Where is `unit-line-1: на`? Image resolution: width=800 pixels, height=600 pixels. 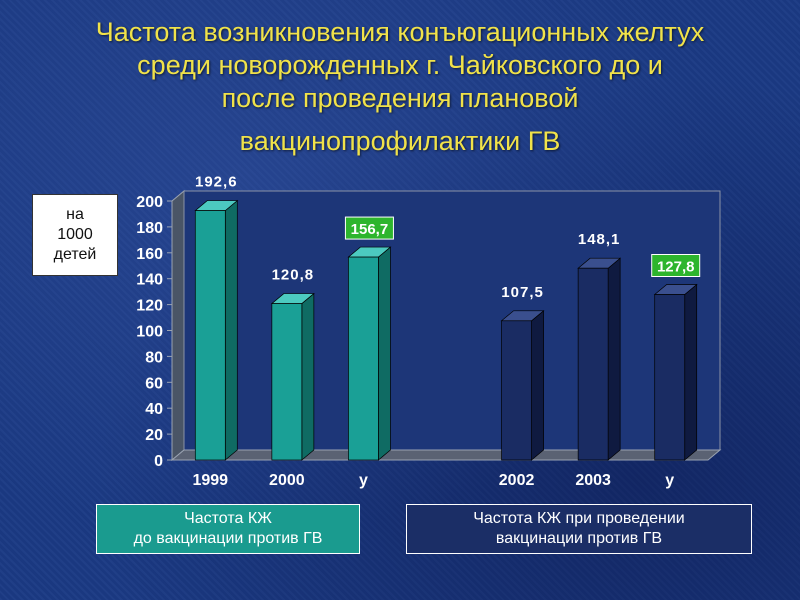
unit-line-1: на is located at coordinates (75, 214).